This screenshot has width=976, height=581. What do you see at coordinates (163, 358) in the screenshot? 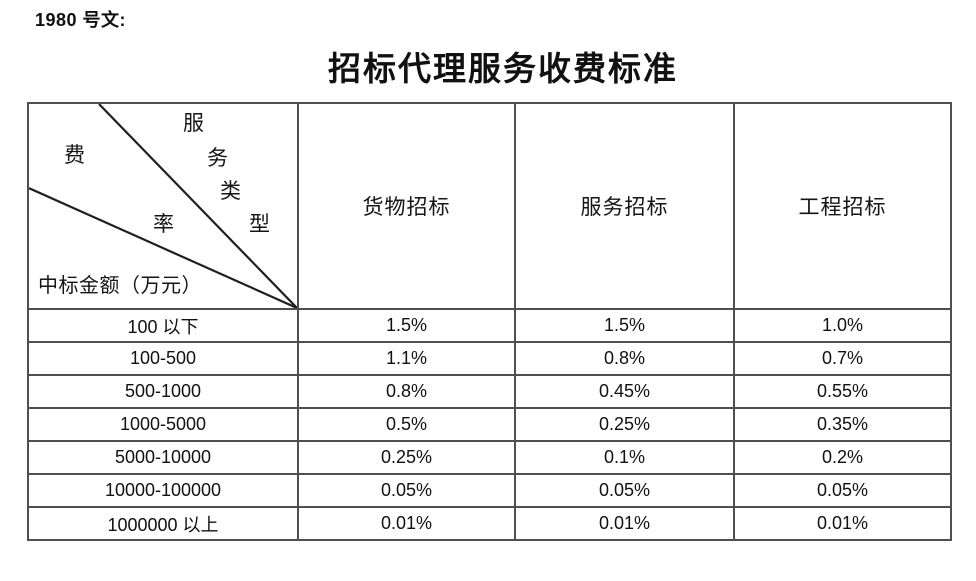
I see `amount-range-cell: 100-500` at bounding box center [163, 358].